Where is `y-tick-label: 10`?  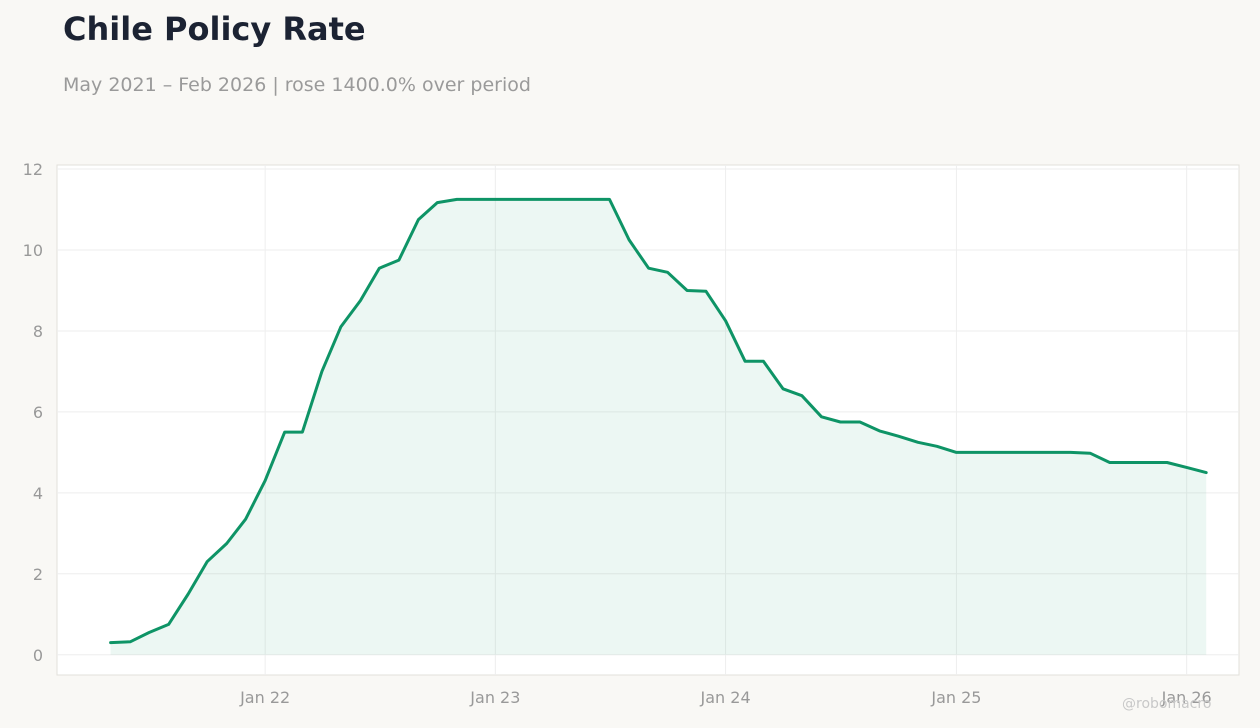 y-tick-label: 10 is located at coordinates (33, 250).